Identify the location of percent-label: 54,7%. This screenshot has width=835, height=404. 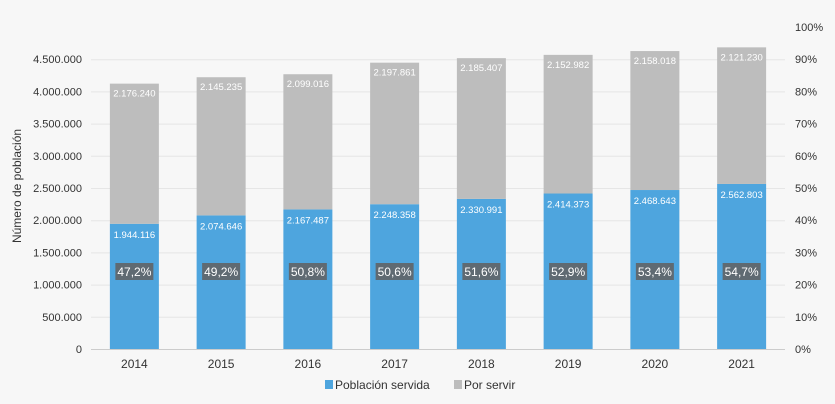
(742, 272).